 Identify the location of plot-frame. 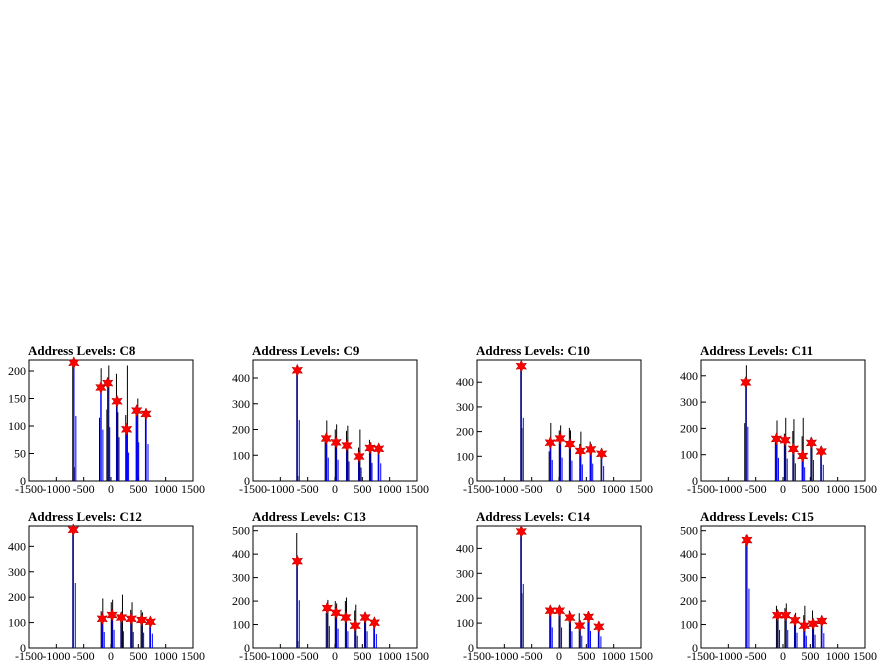
(783, 587).